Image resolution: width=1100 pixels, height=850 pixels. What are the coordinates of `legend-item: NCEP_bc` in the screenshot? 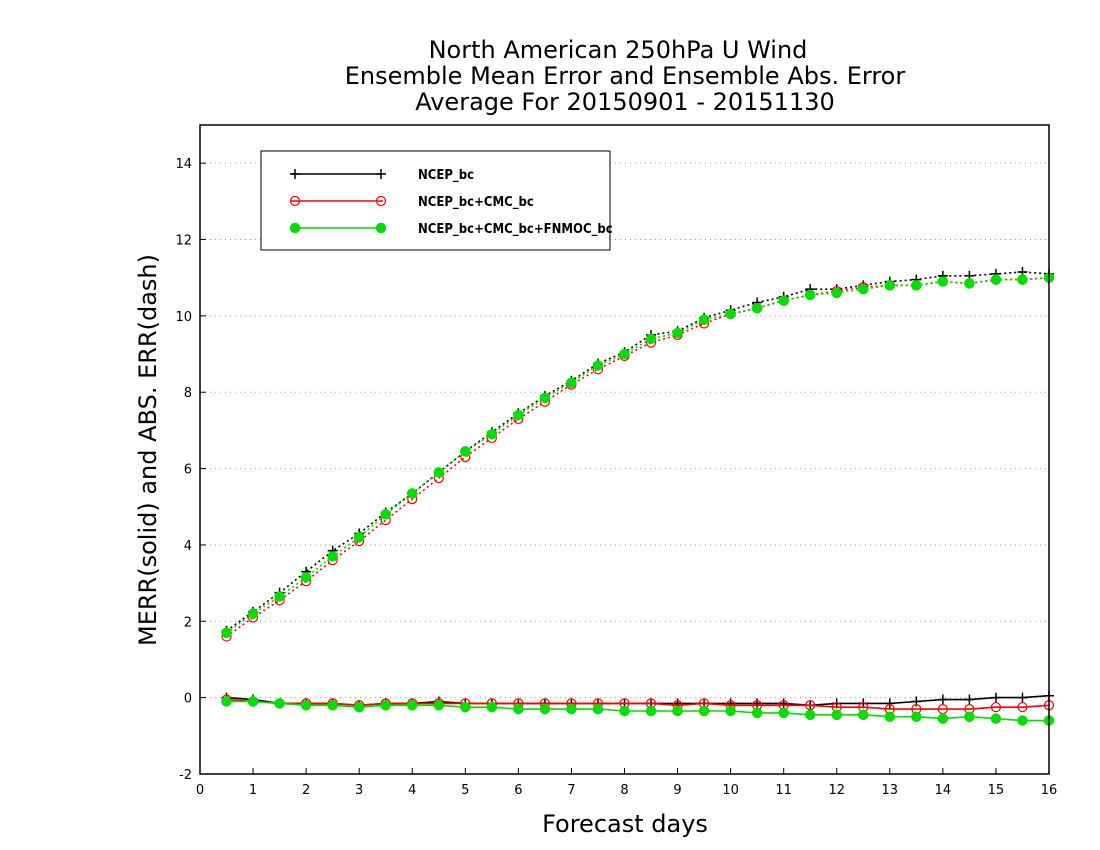 It's located at (382, 175).